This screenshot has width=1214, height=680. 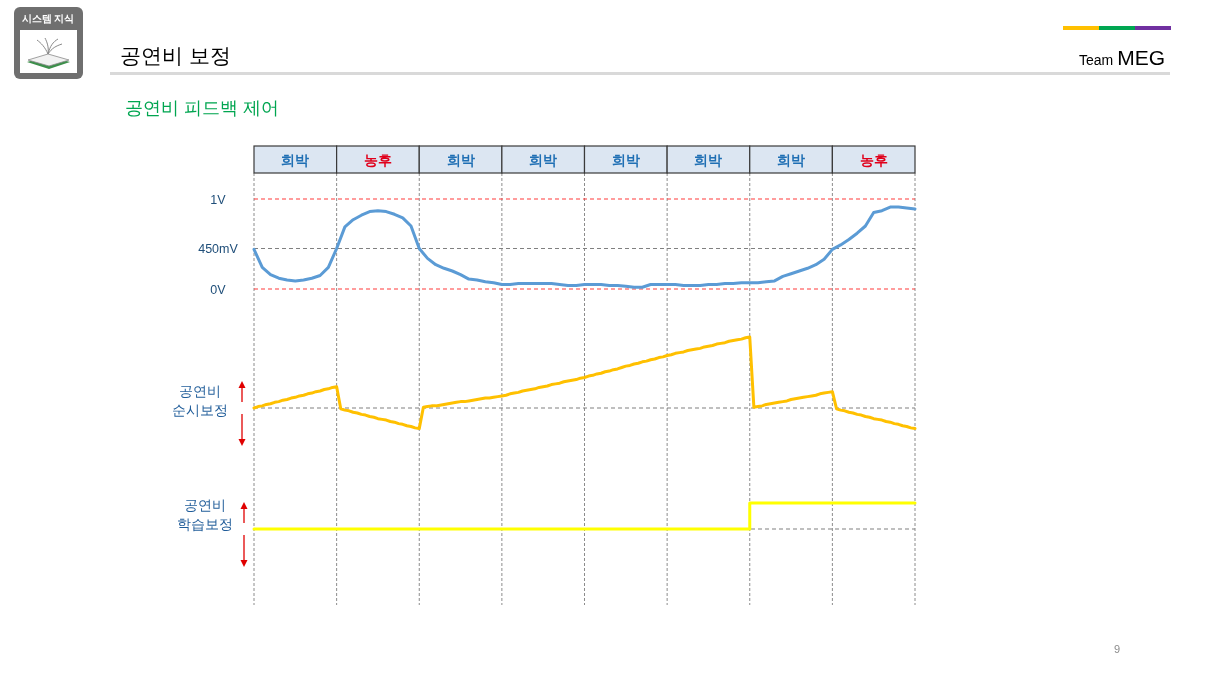 What do you see at coordinates (1117, 649) in the screenshot?
I see `text: 9` at bounding box center [1117, 649].